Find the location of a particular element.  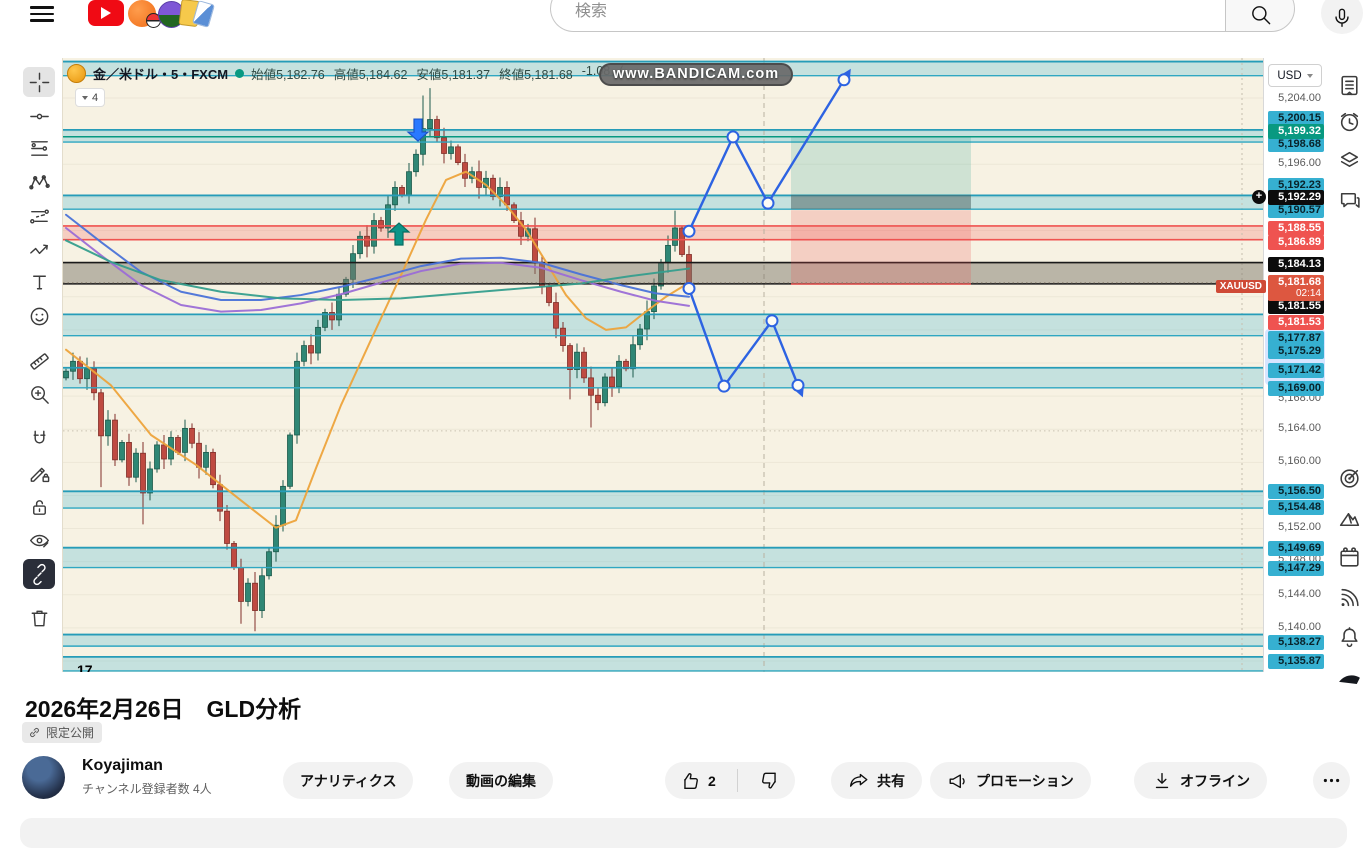

search-button is located at coordinates (1260, 16).